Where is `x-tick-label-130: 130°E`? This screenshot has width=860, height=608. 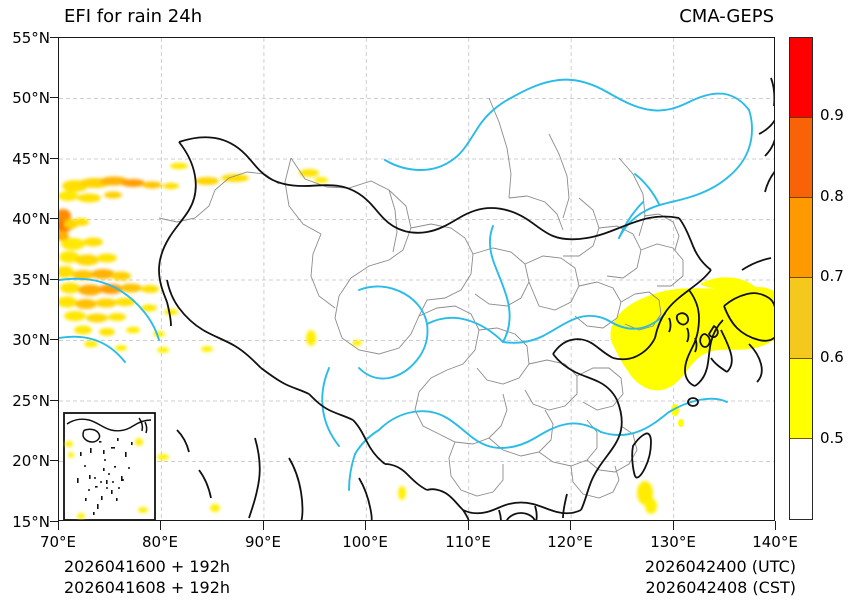
x-tick-label-130: 130°E is located at coordinates (673, 542).